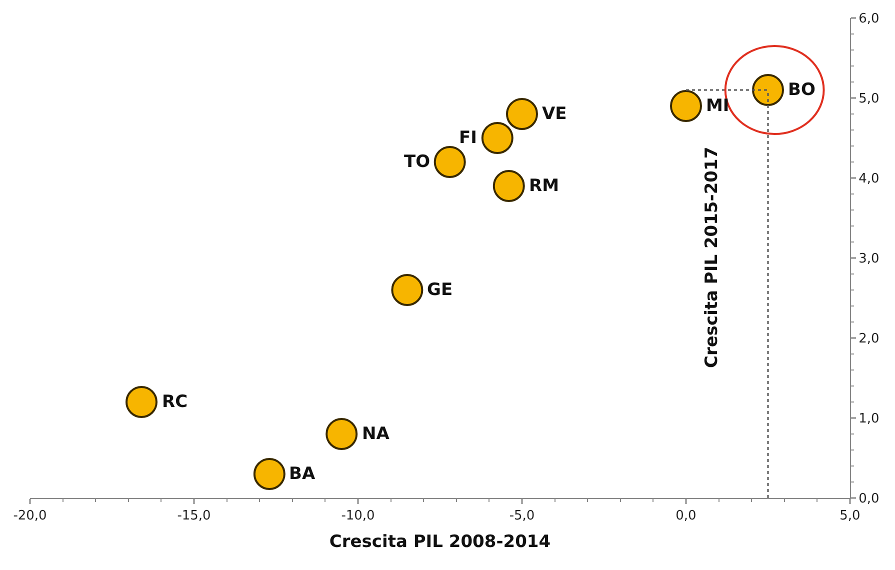 The height and width of the screenshot is (570, 895). I want to click on y-tick-label: 3,0, so click(869, 259).